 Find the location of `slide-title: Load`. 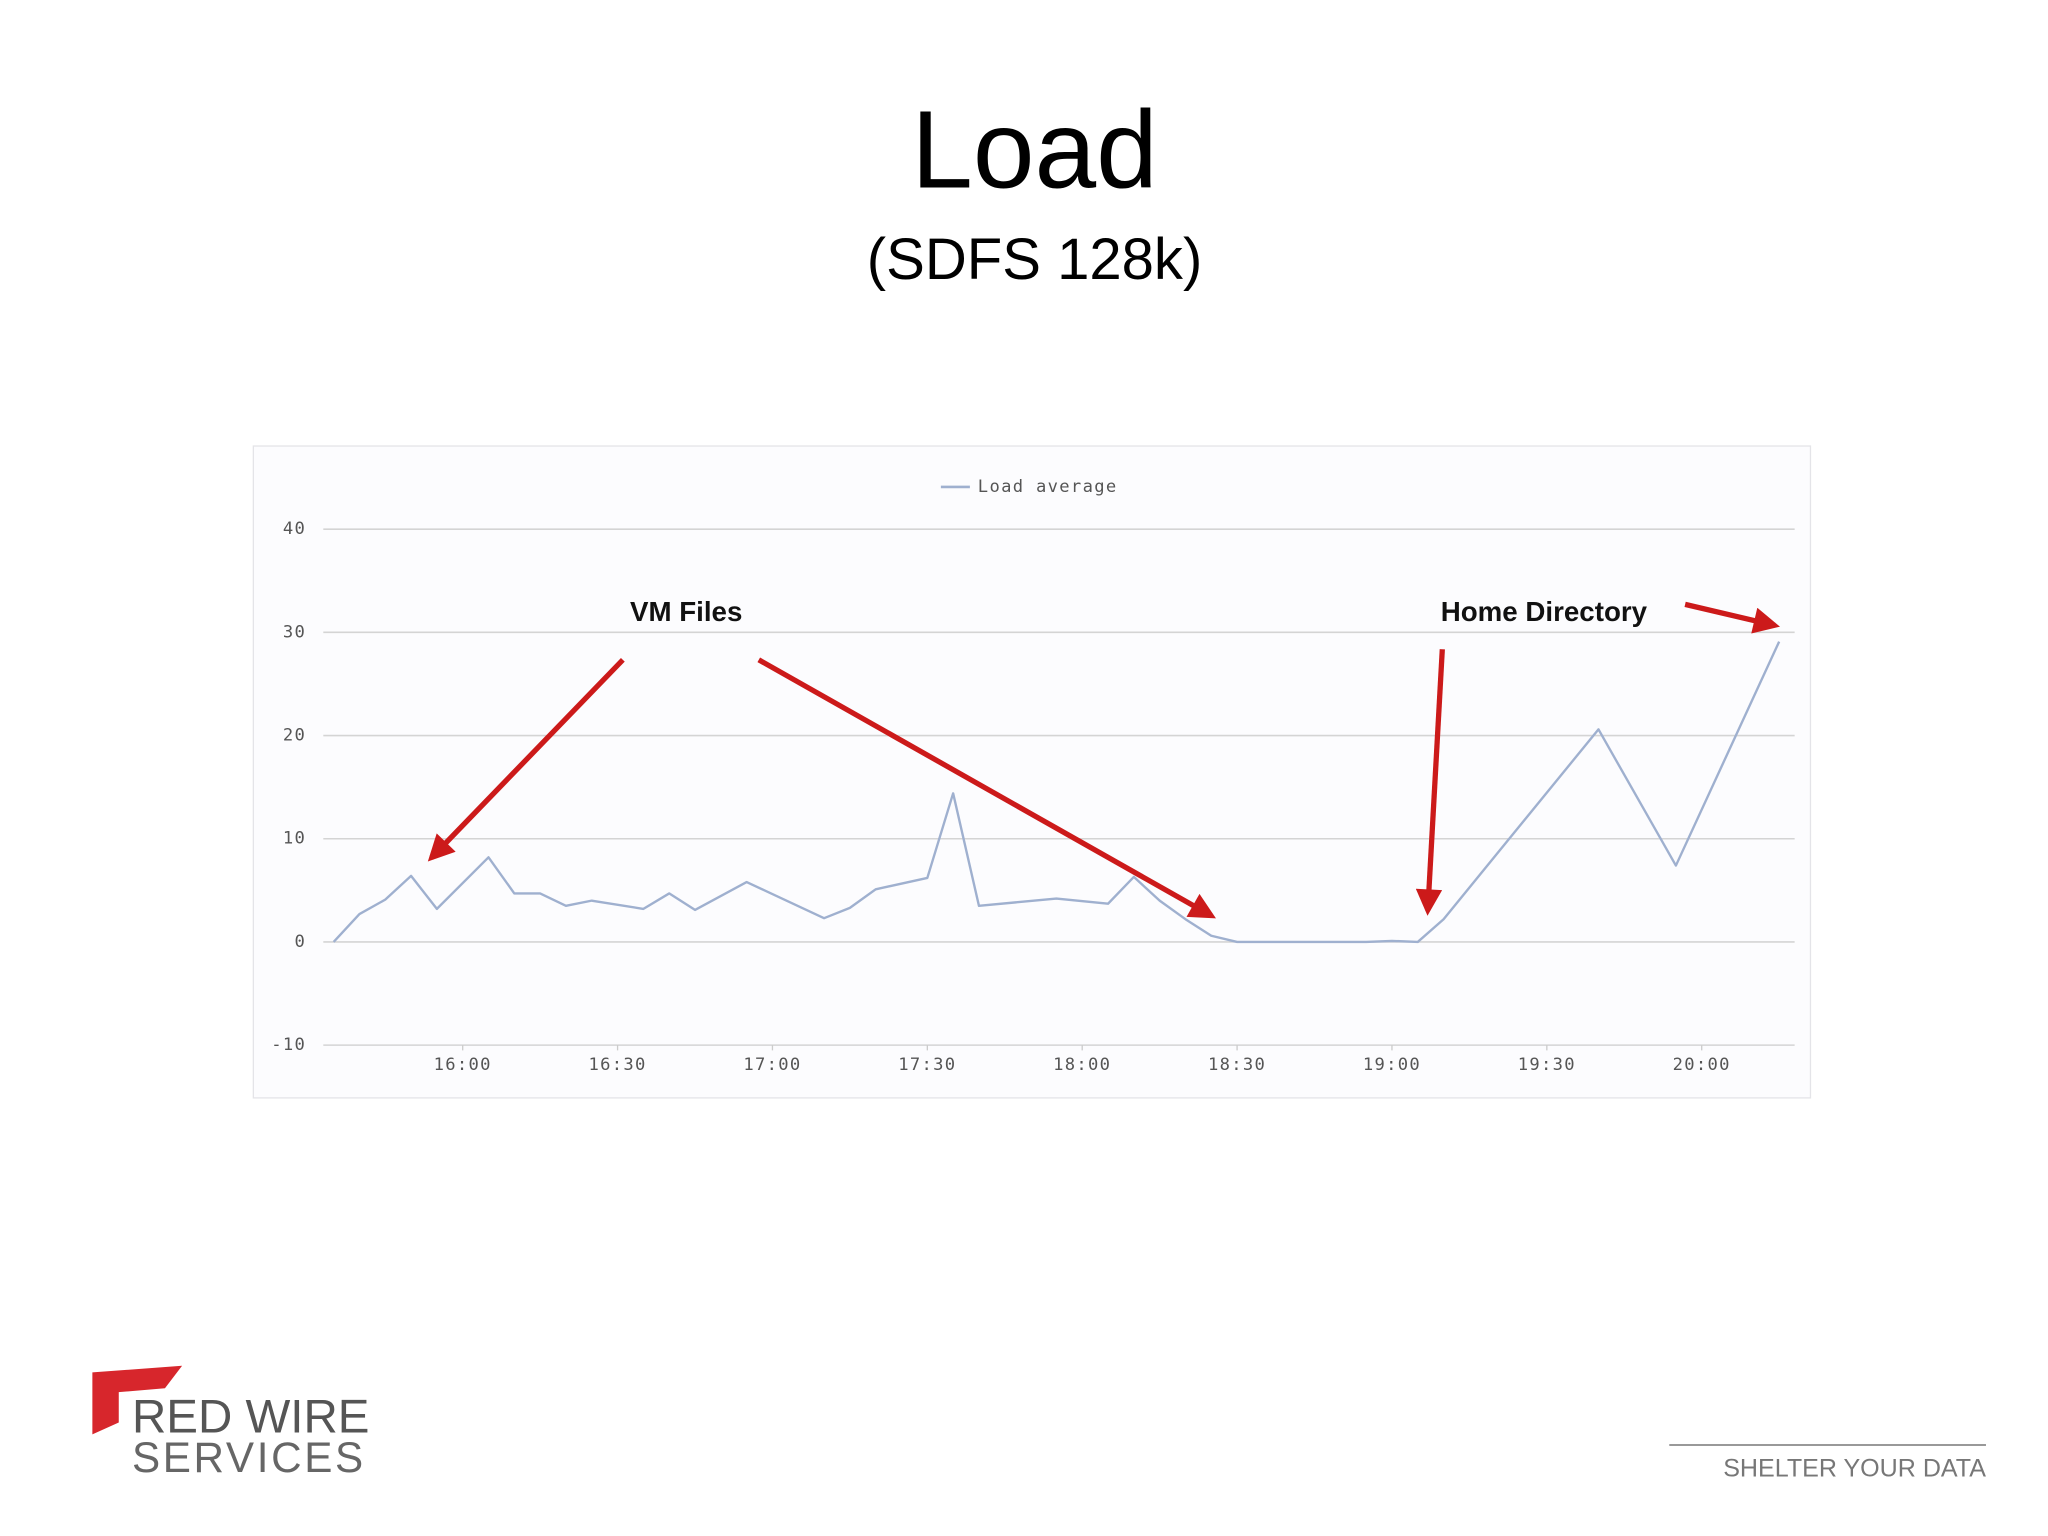

slide-title: Load is located at coordinates (1034, 150).